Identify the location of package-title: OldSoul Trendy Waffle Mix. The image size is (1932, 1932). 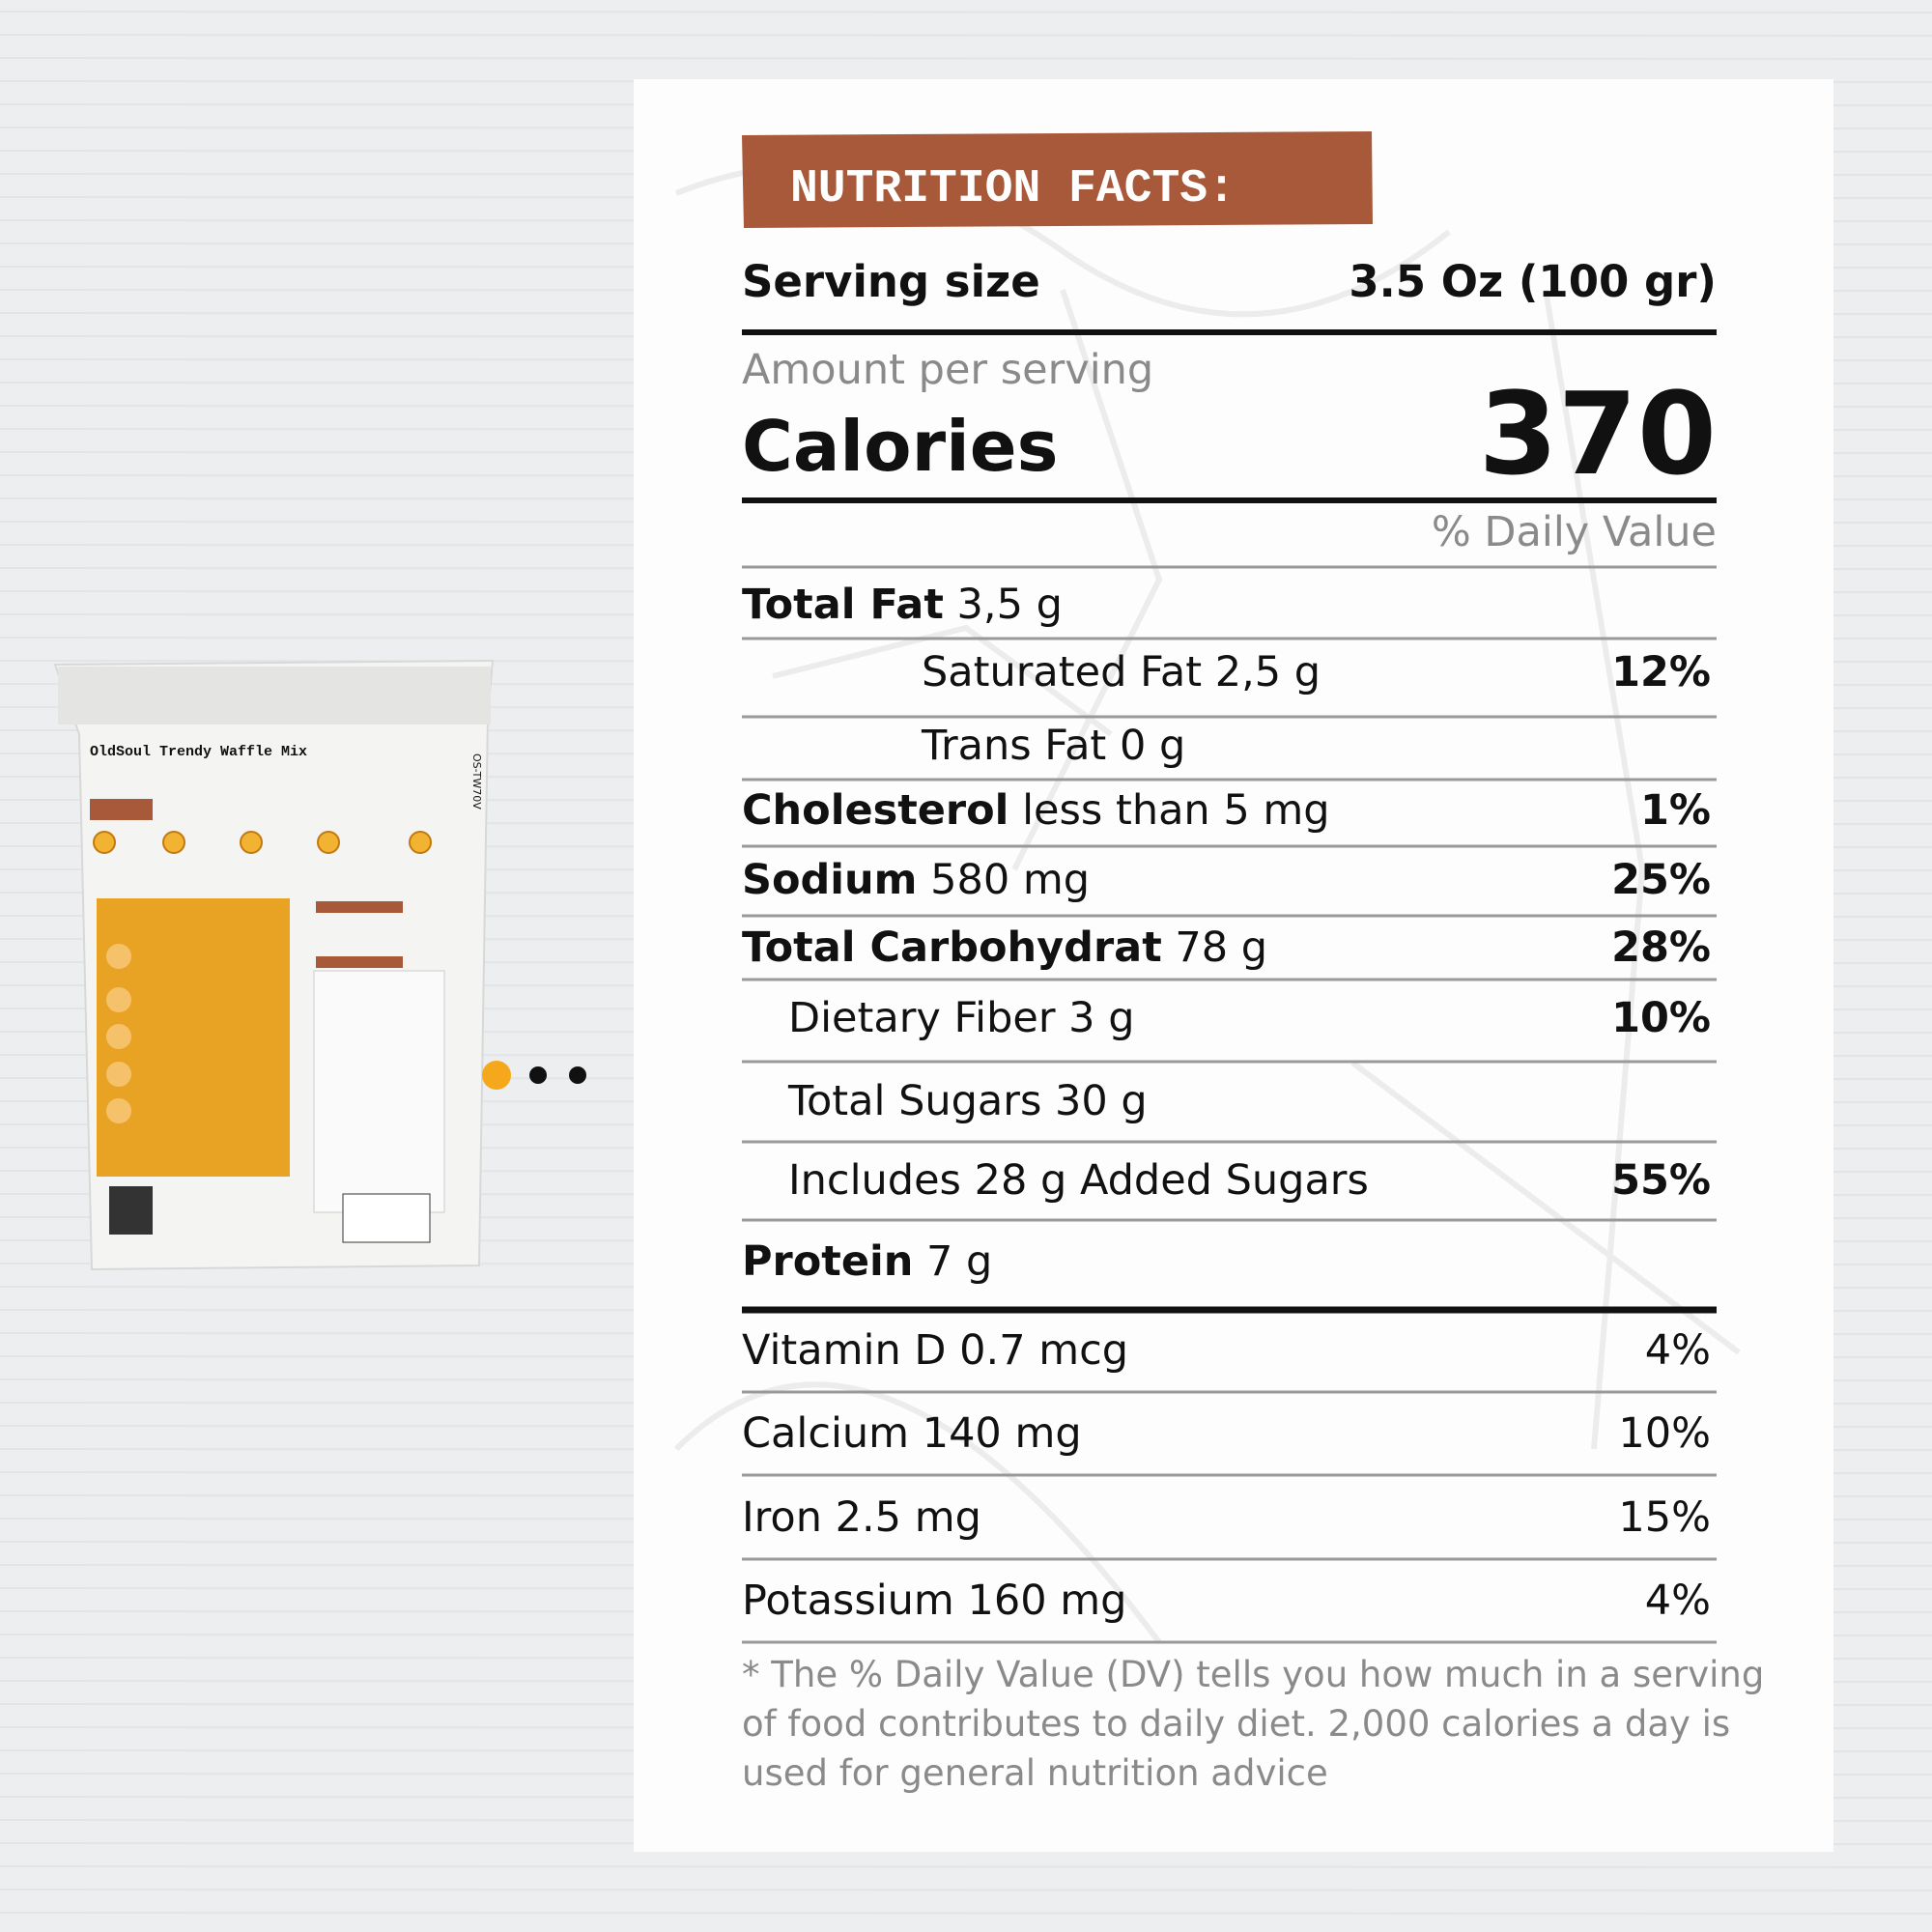
(198, 752).